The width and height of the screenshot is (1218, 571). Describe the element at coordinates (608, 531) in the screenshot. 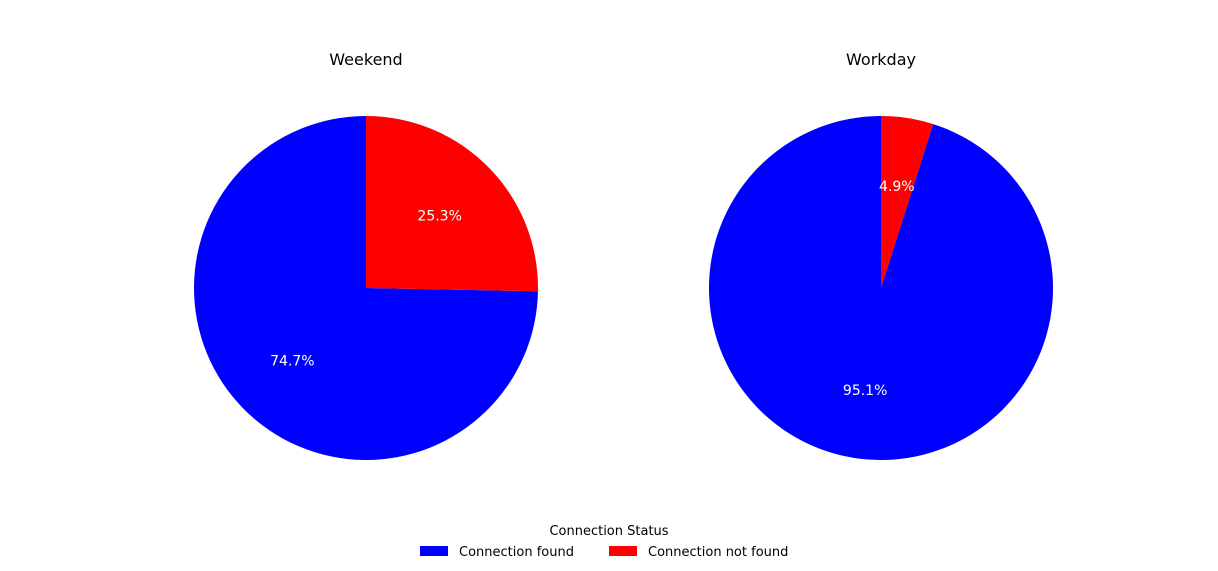

I see `legend-title: Connection Status` at that location.